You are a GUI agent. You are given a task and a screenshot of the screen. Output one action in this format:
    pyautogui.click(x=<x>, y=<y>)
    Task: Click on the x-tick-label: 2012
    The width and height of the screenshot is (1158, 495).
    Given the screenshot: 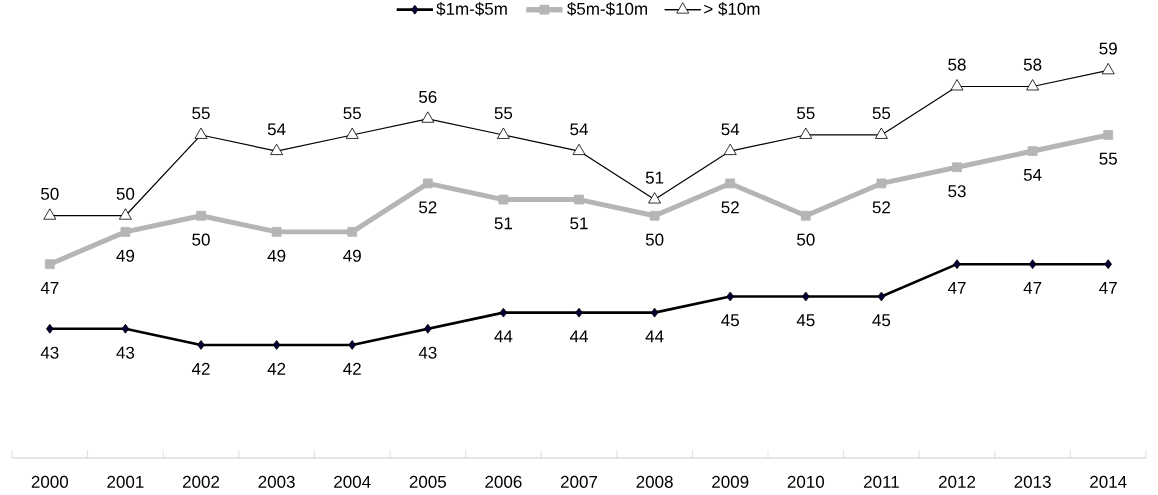 What is the action you would take?
    pyautogui.click(x=957, y=481)
    